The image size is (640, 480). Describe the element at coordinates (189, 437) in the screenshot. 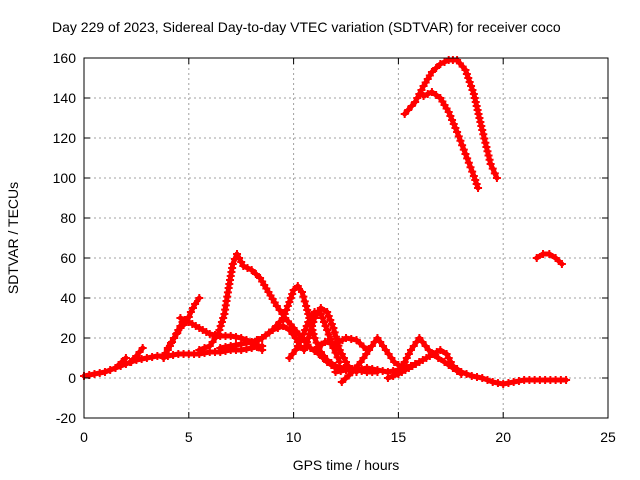

I see `x-tick-label: 5` at that location.